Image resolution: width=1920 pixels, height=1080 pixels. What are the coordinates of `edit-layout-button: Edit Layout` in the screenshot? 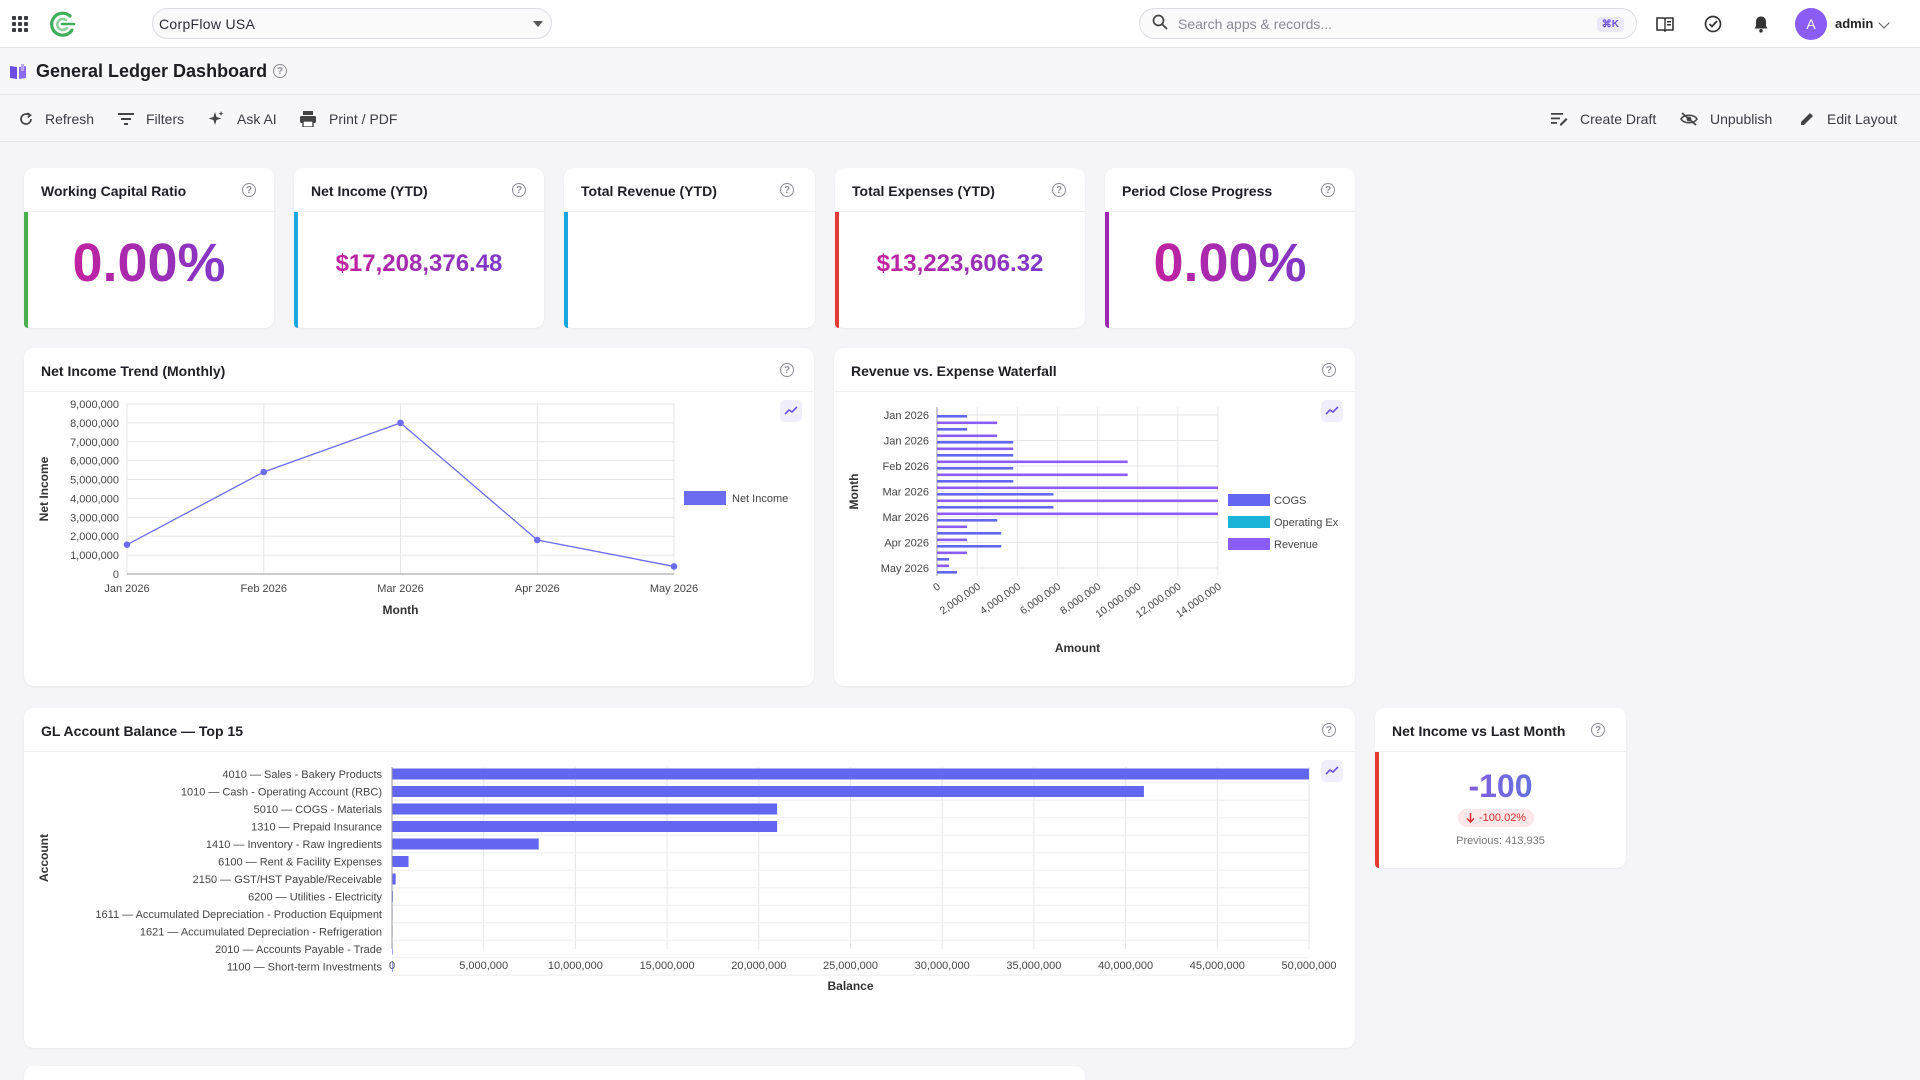 It's located at (1848, 119).